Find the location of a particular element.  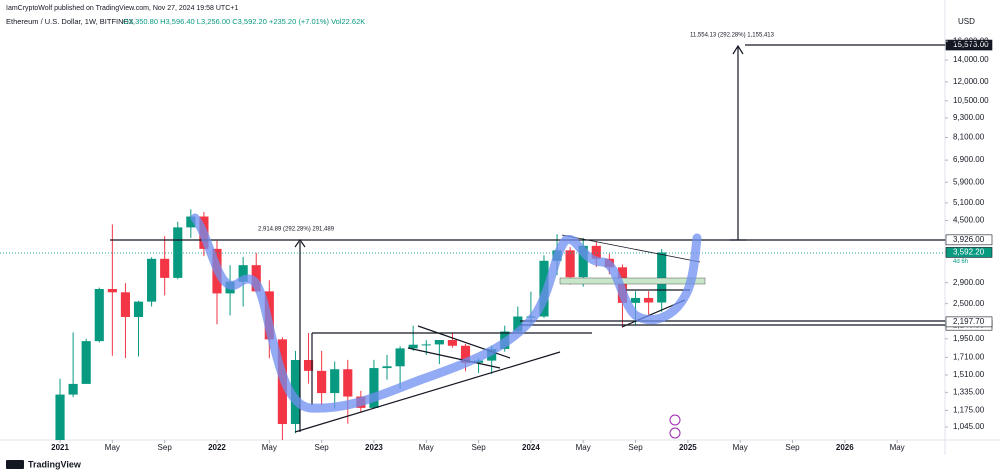

y-tick-label: 2,900.00 is located at coordinates (969, 282).